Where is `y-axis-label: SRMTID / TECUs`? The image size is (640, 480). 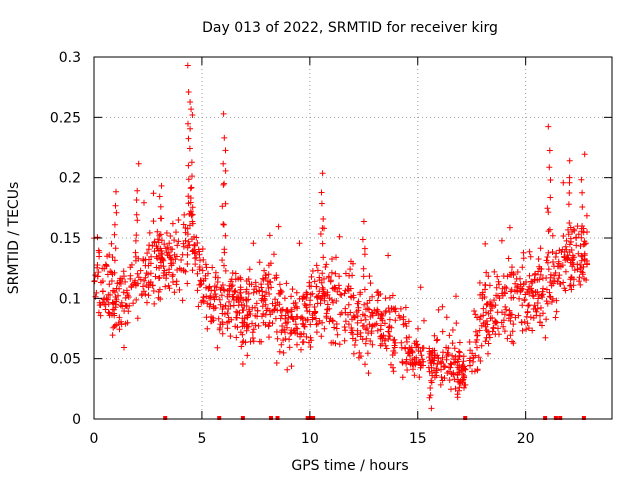
y-axis-label: SRMTID / TECUs is located at coordinates (14, 238).